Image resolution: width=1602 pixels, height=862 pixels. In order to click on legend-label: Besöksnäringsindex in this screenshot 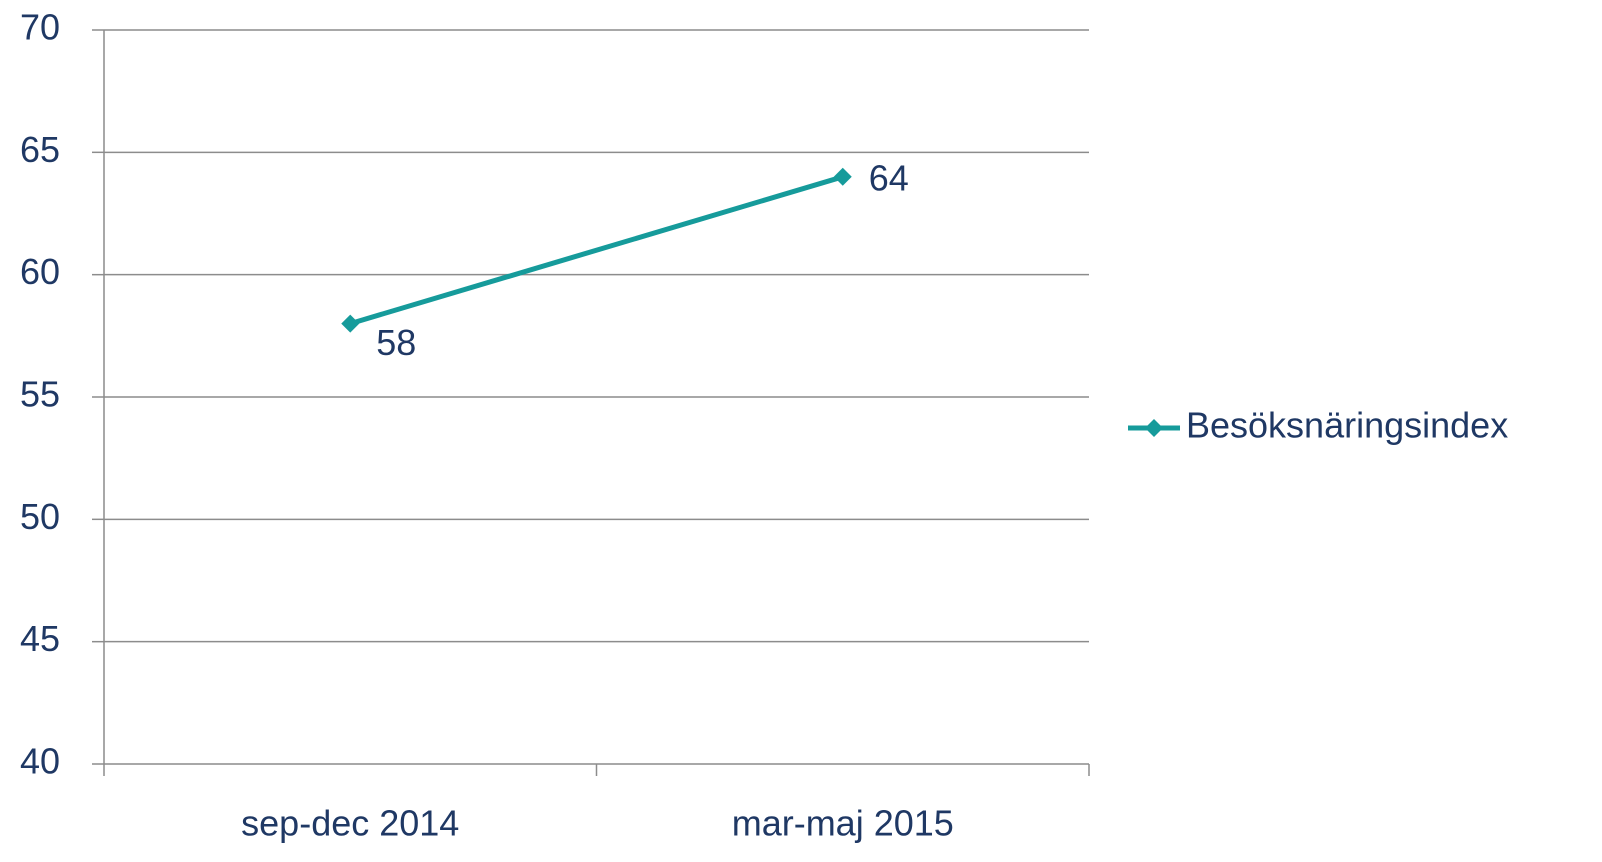, I will do `click(1347, 425)`.